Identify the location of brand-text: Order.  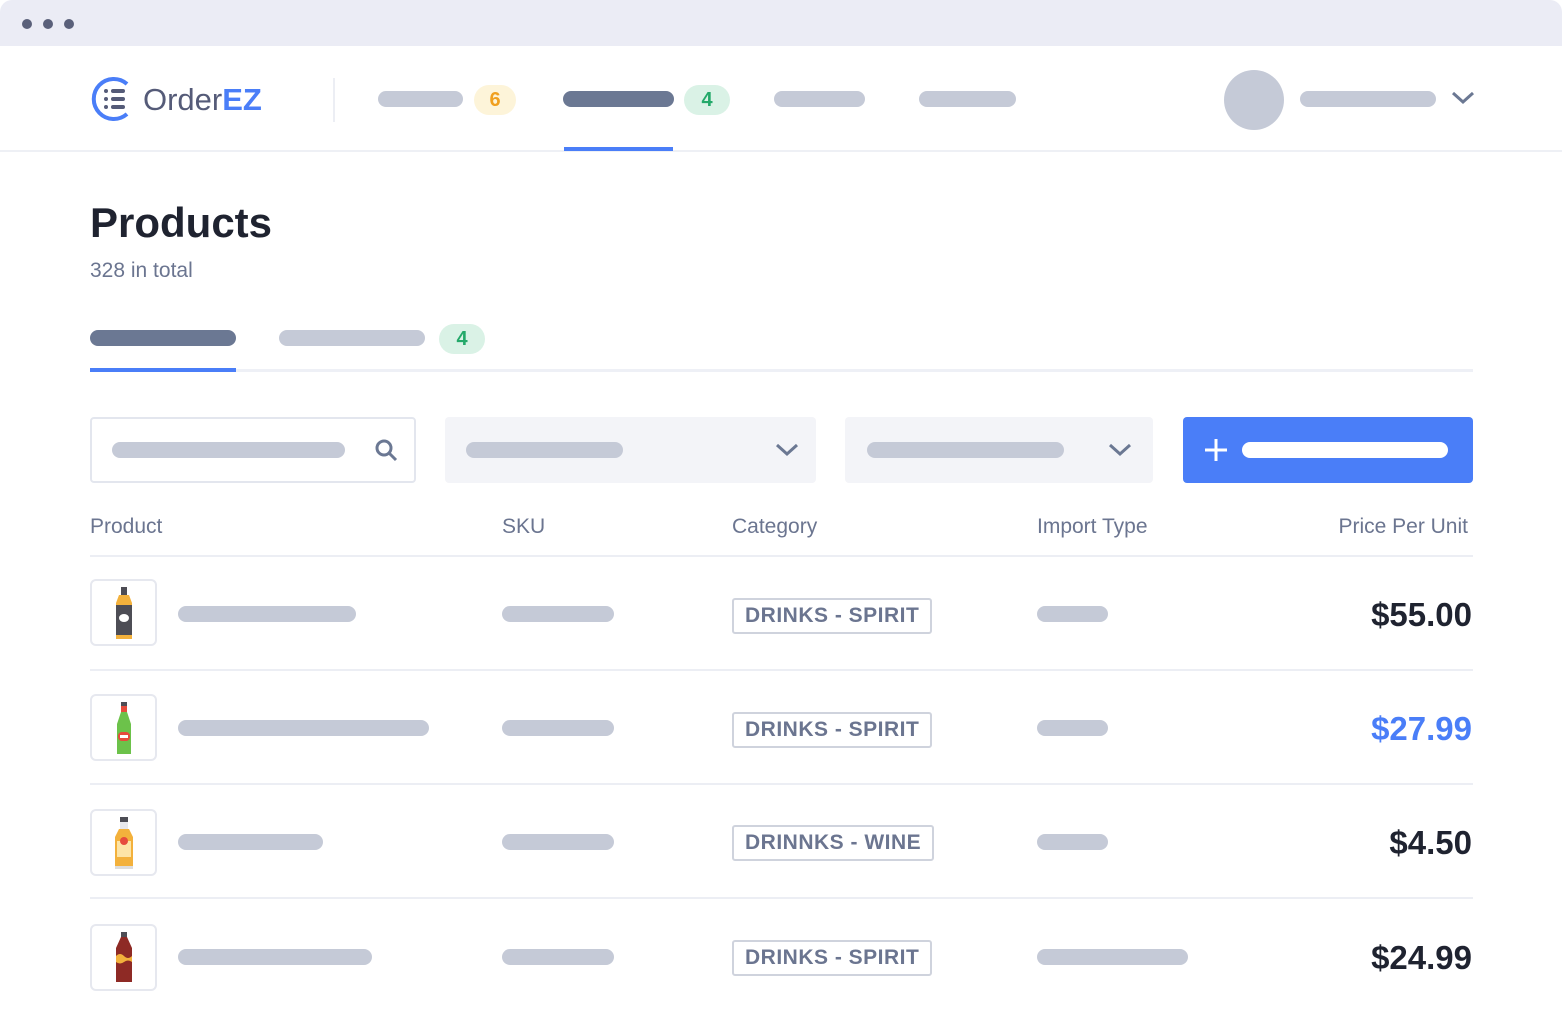
(183, 99).